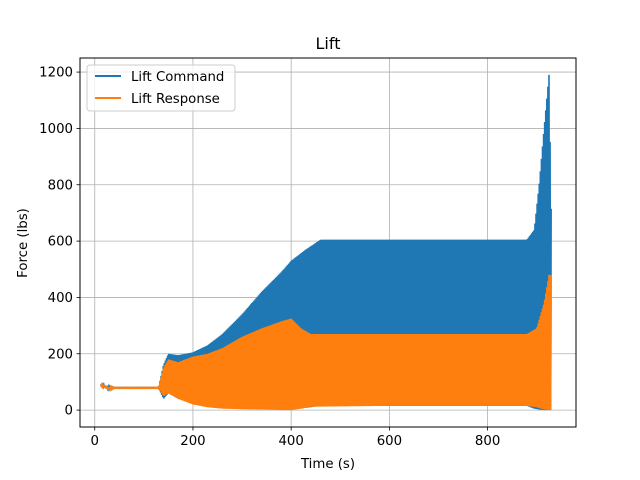  Describe the element at coordinates (192, 441) in the screenshot. I see `x-tick-label: 200` at that location.